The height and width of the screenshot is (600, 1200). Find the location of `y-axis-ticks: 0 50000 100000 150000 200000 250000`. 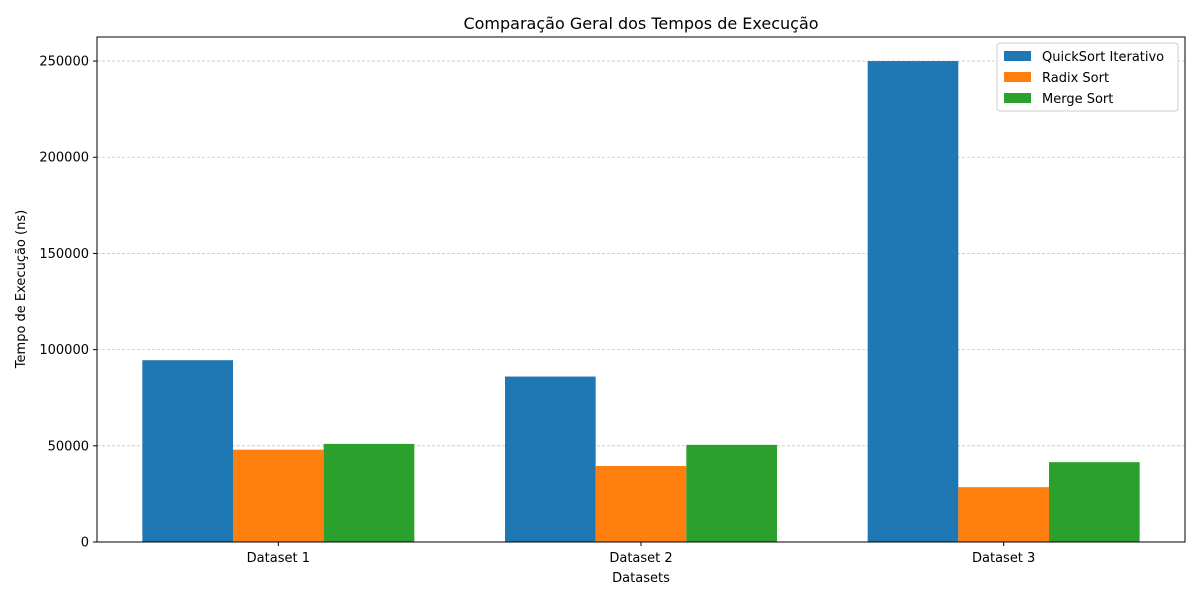

y-axis-ticks: 0 50000 100000 150000 200000 250000 is located at coordinates (68, 303).